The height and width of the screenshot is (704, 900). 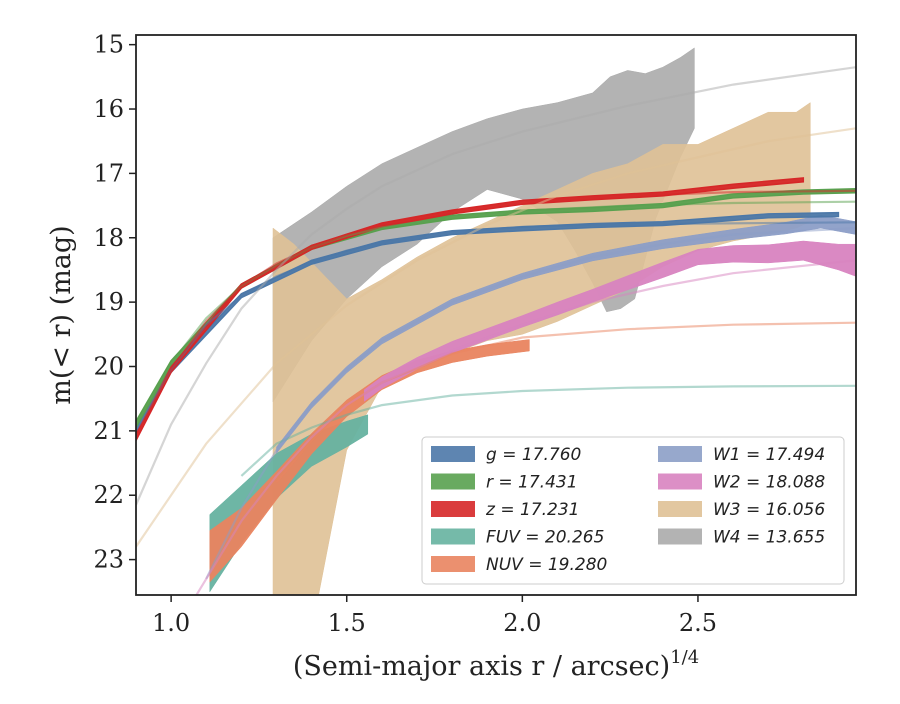 I want to click on legend-label-g: g = 17.760, so click(x=533, y=455).